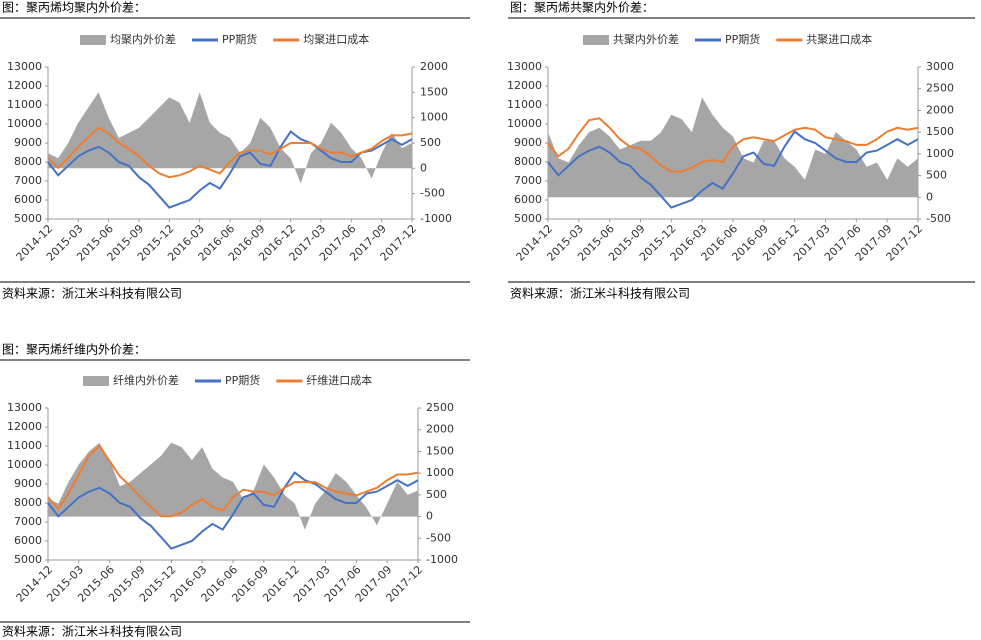 This screenshot has width=981, height=640. What do you see at coordinates (940, 66) in the screenshot?
I see `y2-tick-label: 3000` at bounding box center [940, 66].